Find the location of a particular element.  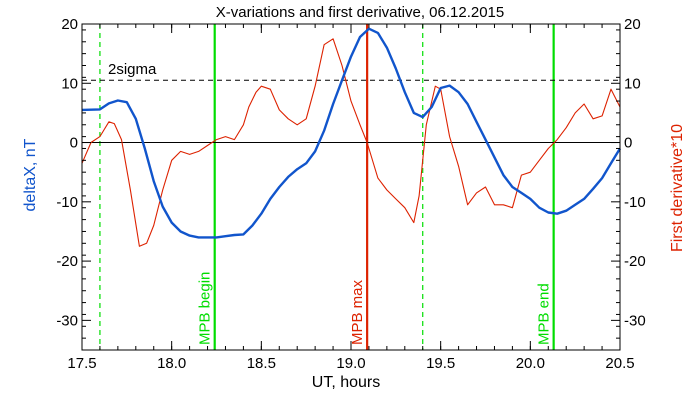

x-tick-label: 18.0 is located at coordinates (171, 363).